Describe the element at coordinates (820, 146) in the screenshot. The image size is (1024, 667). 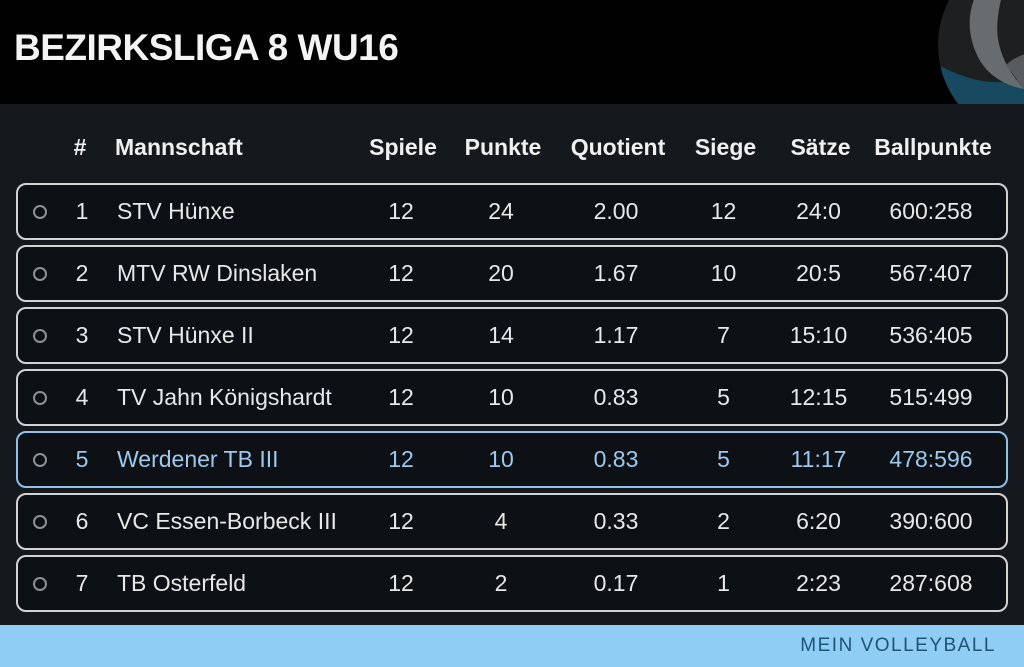
I see `column-header-saetze: Sätze` at that location.